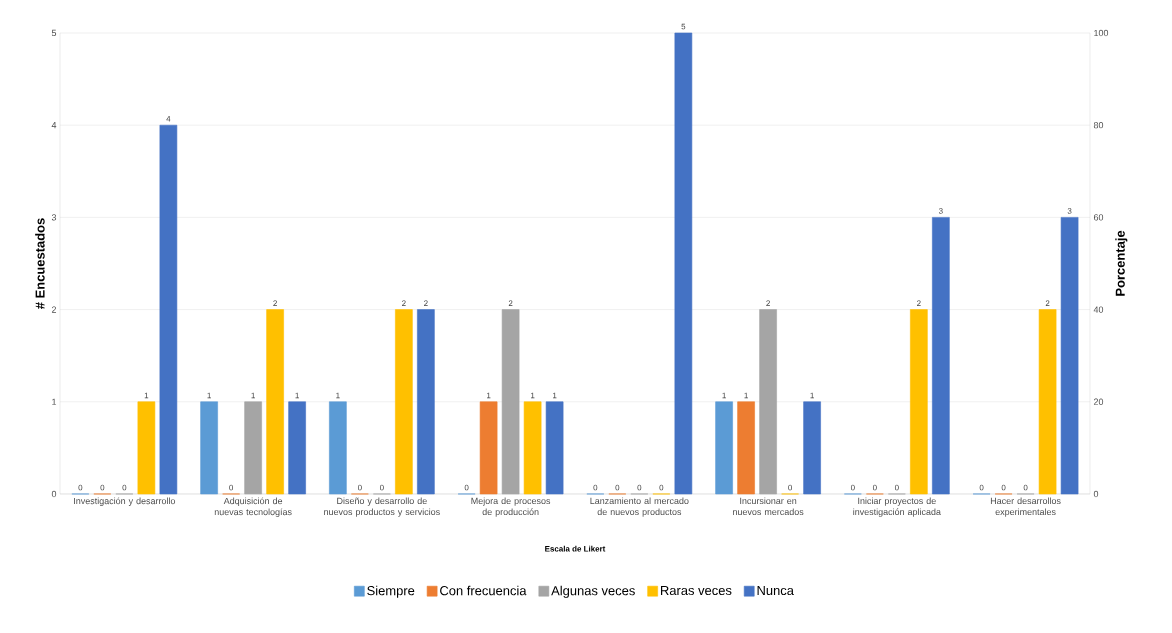 Image resolution: width=1172 pixels, height=633 pixels. Describe the element at coordinates (40, 263) in the screenshot. I see `y-axis-title: # Encuestados` at that location.